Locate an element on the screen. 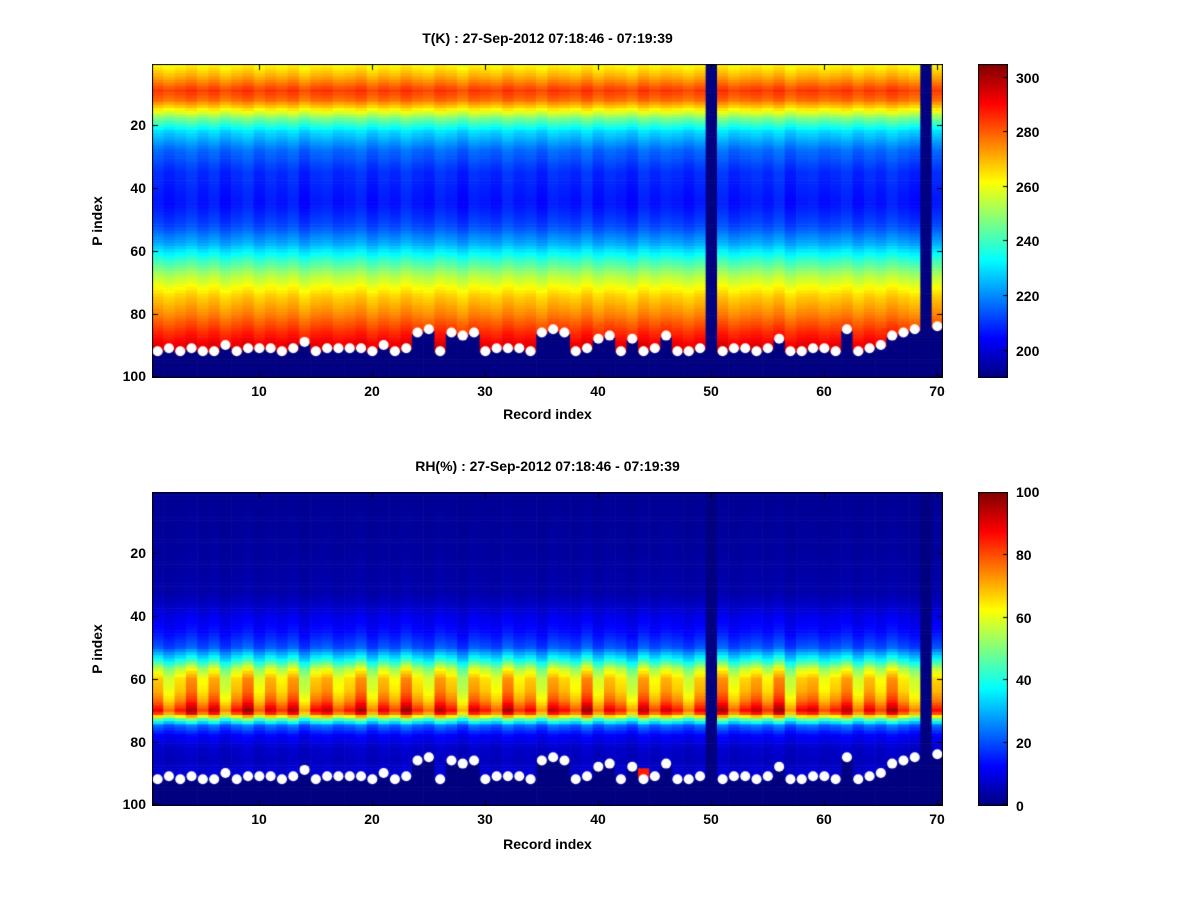 The height and width of the screenshot is (900, 1200). colorbar-tick-label: 80 is located at coordinates (1024, 555).